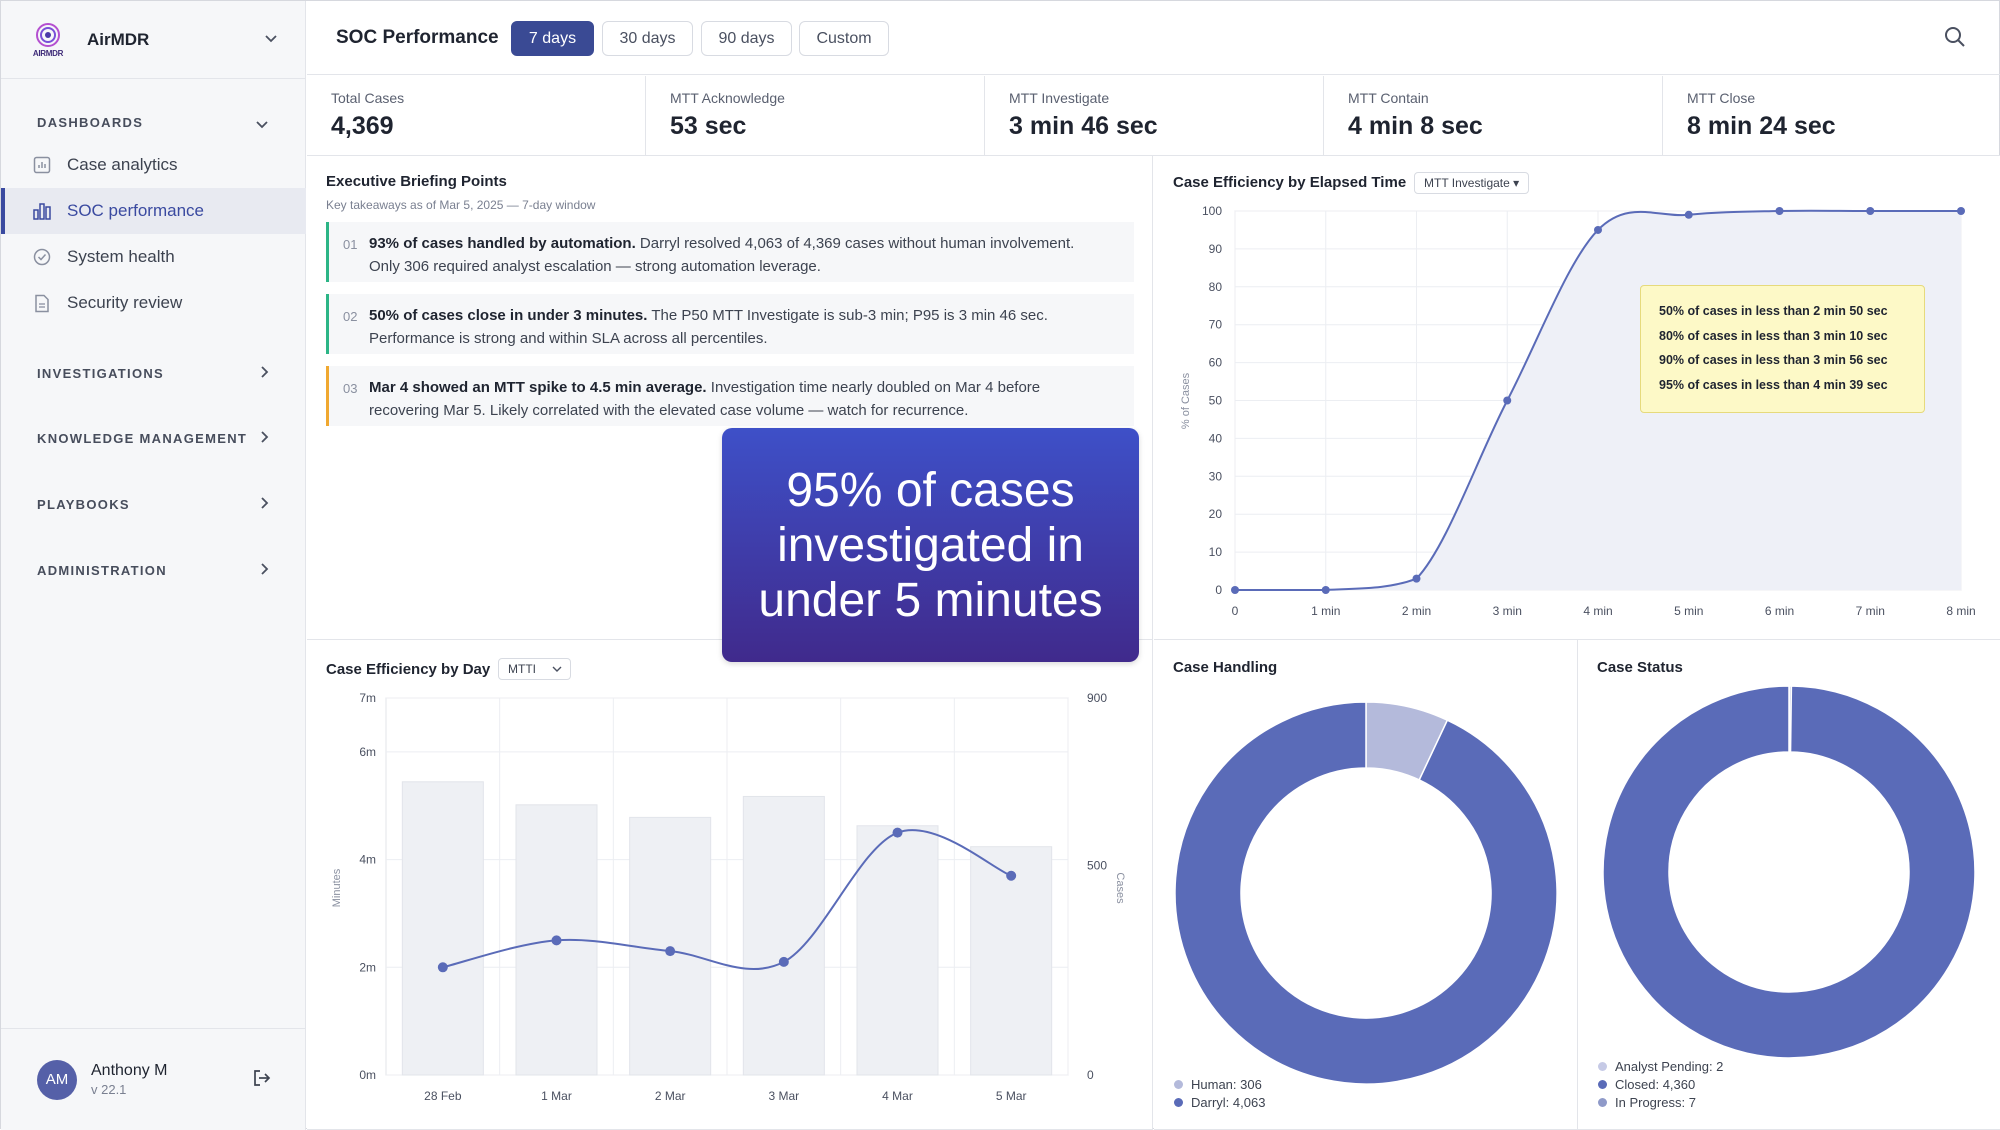  I want to click on briefing-title: Executive Briefing Points, so click(416, 181).